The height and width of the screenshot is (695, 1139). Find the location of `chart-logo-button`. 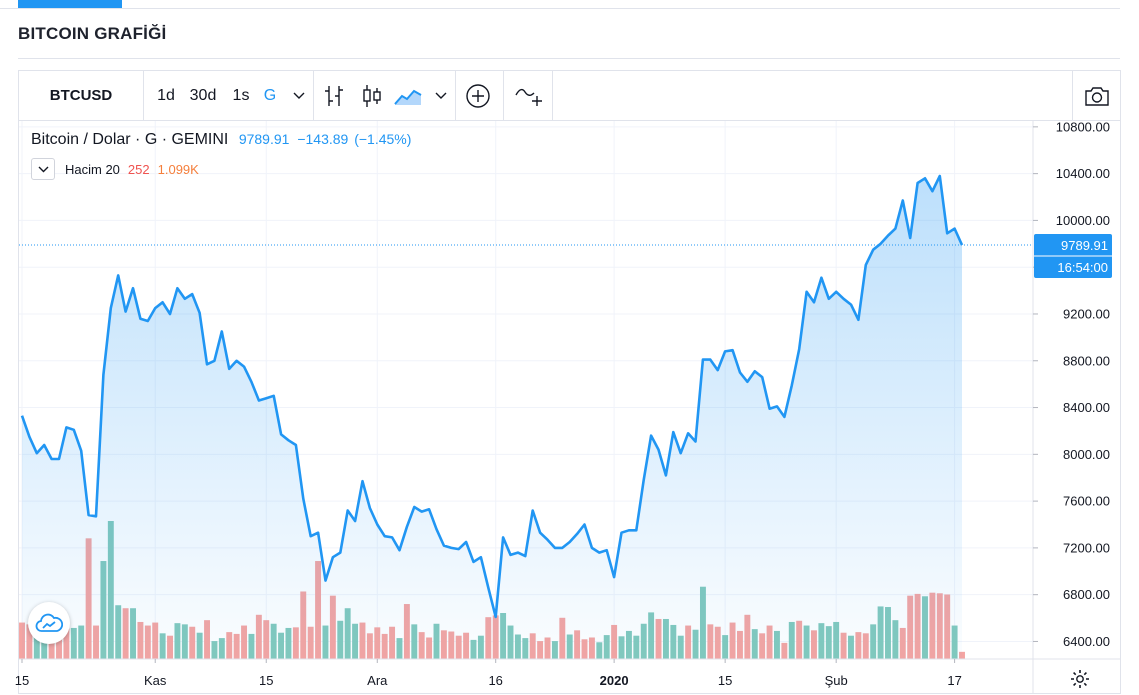

chart-logo-button is located at coordinates (49, 623).